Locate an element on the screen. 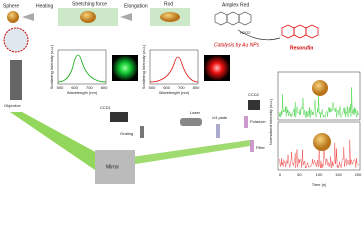 The height and width of the screenshot is (240, 363). x-tick-label: 150 is located at coordinates (338, 174).